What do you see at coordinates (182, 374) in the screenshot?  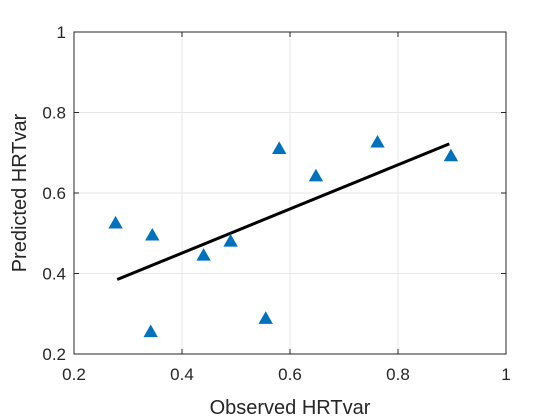 I see `x-tick-label: 0.4` at bounding box center [182, 374].